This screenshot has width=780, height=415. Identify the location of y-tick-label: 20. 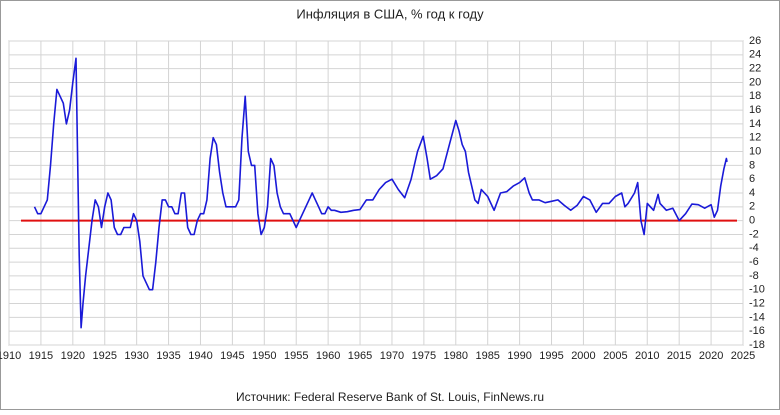
(755, 82).